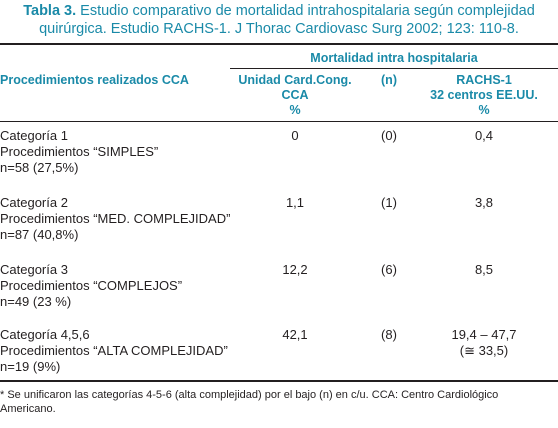 Image resolution: width=558 pixels, height=428 pixels. I want to click on row-unidad-value: 1,1, so click(295, 202).